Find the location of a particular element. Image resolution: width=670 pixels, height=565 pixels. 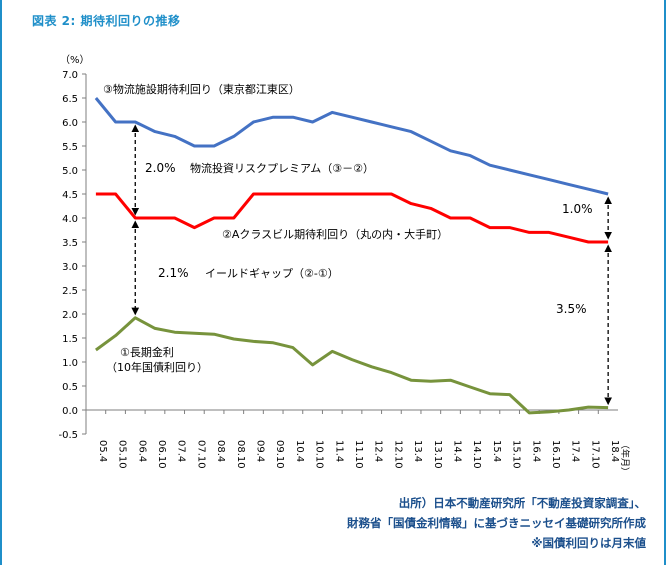

x-tick-label: 15.10 is located at coordinates (516, 454).